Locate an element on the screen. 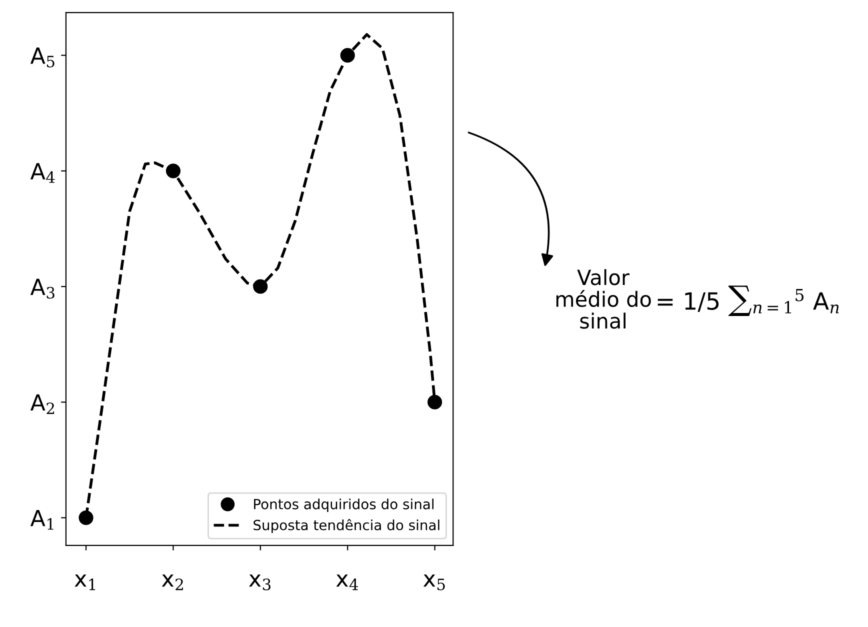 The width and height of the screenshot is (868, 627). text: Valor médio do sinal is located at coordinates (603, 299).